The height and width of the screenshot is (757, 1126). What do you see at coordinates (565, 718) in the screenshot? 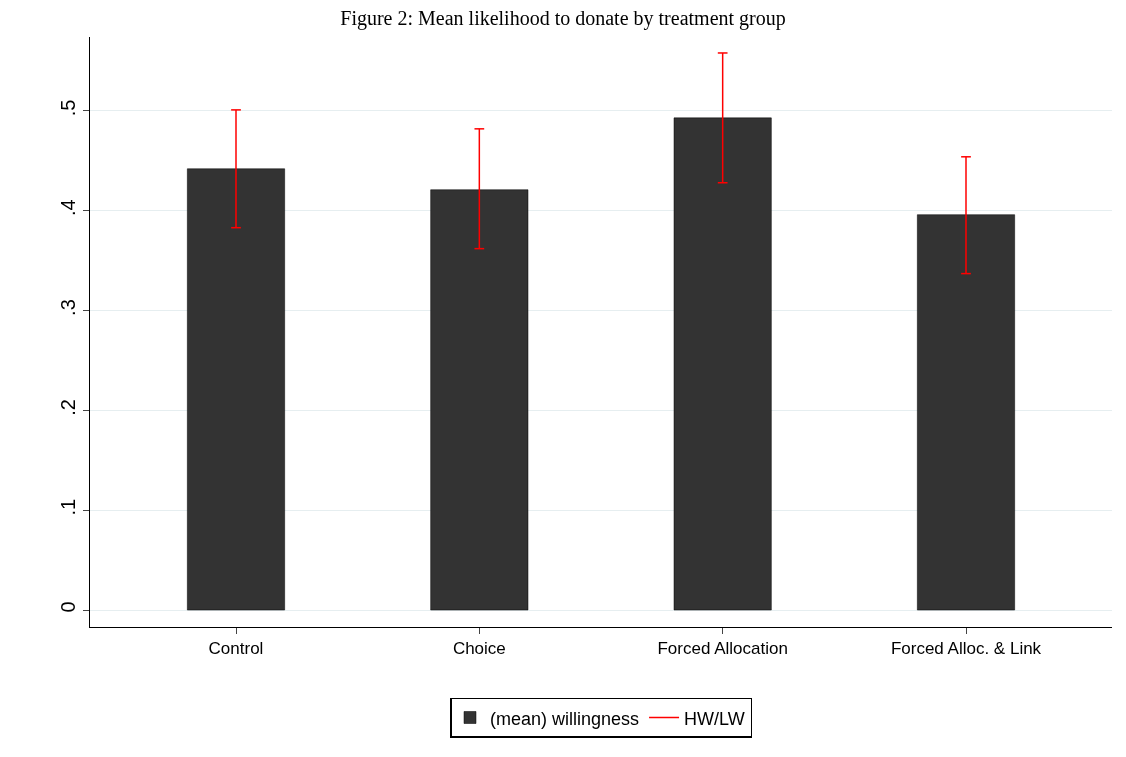
I see `legend-label: (mean) willingness` at bounding box center [565, 718].